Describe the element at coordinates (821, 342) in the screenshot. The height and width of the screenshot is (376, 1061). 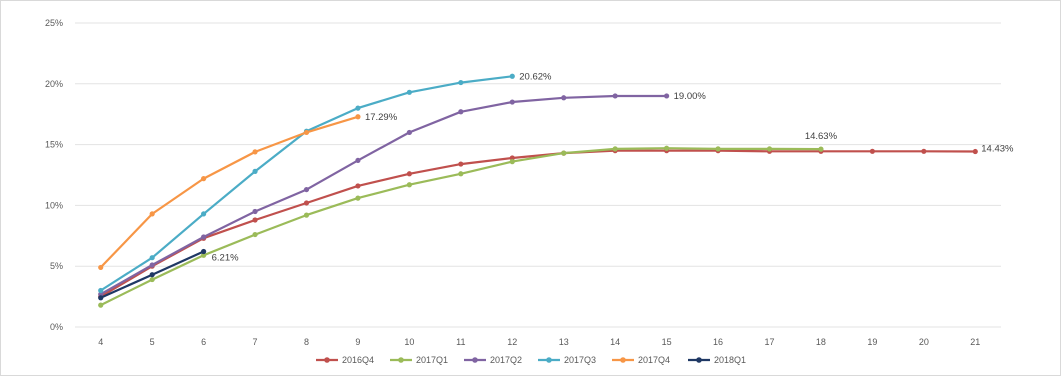
I see `x-tick-label: 18` at that location.